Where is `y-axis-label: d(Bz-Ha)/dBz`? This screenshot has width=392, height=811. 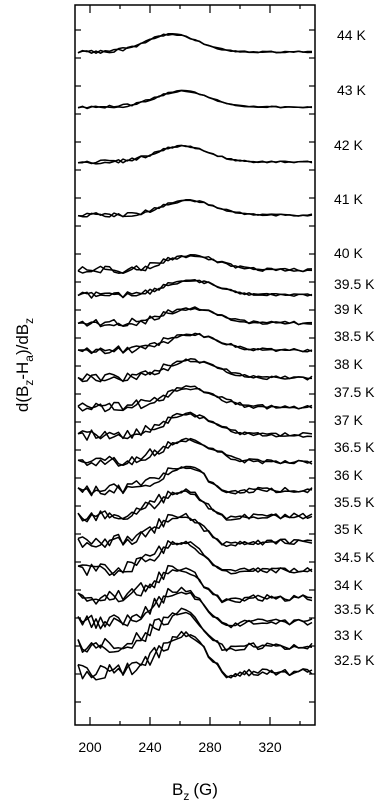
y-axis-label: d(Bz-Ha)/dBz is located at coordinates (24, 365).